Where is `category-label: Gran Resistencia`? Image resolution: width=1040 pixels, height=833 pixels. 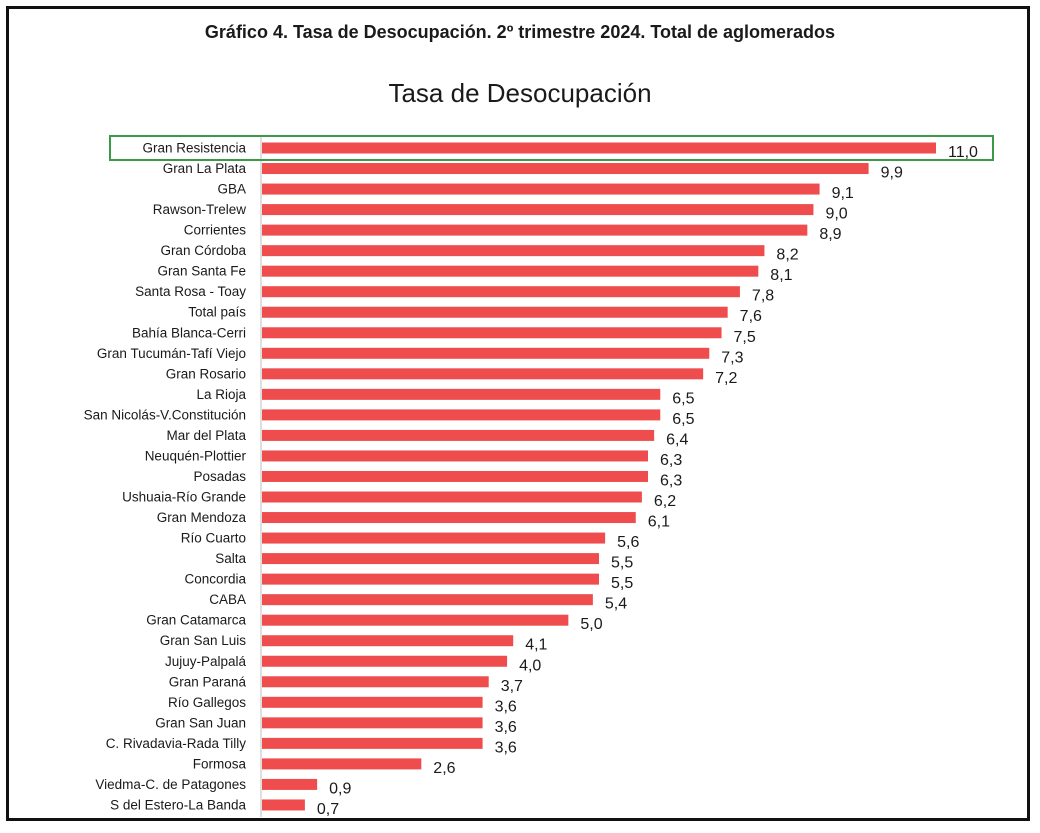 category-label: Gran Resistencia is located at coordinates (194, 148).